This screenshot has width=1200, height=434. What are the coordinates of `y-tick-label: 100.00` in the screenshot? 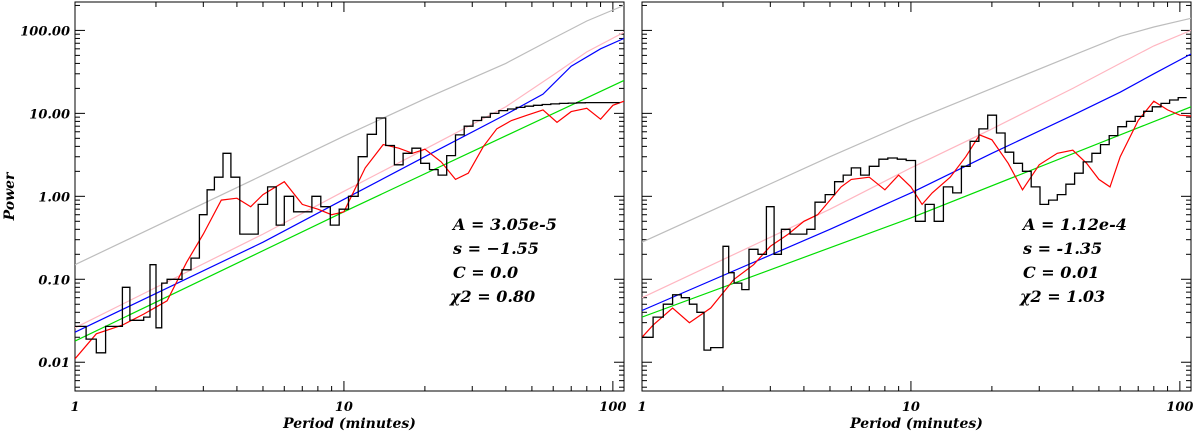 It's located at (45, 31).